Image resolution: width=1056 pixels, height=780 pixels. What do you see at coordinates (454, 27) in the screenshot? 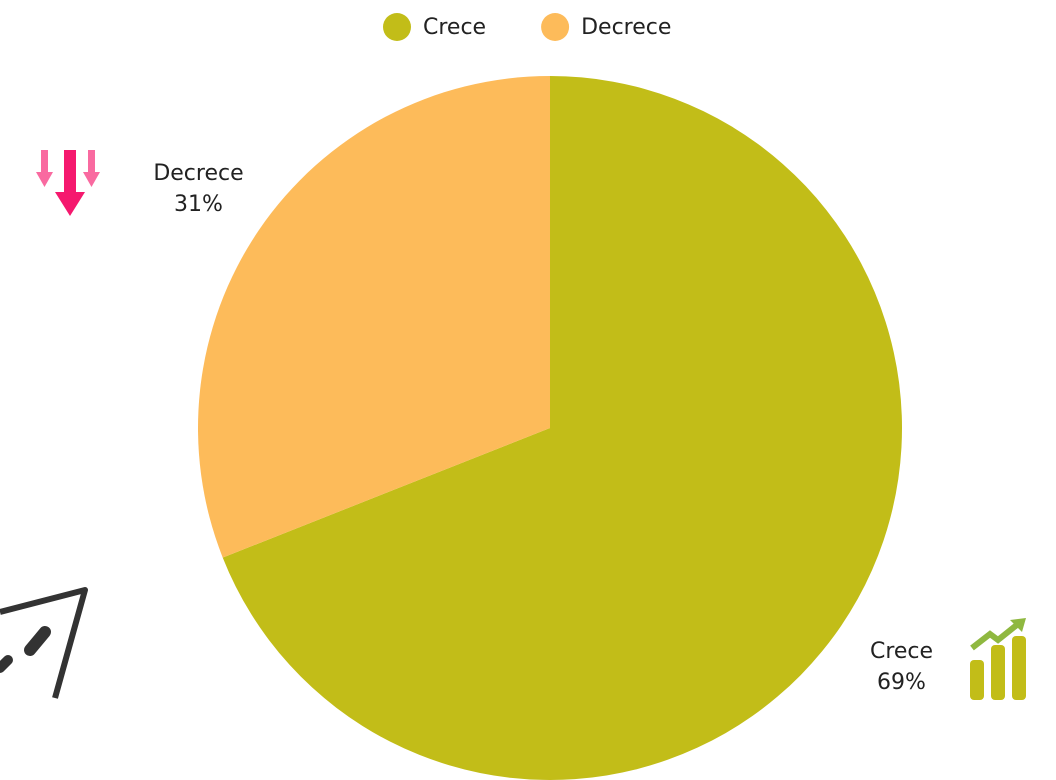
I see `legend-label: Crece` at bounding box center [454, 27].